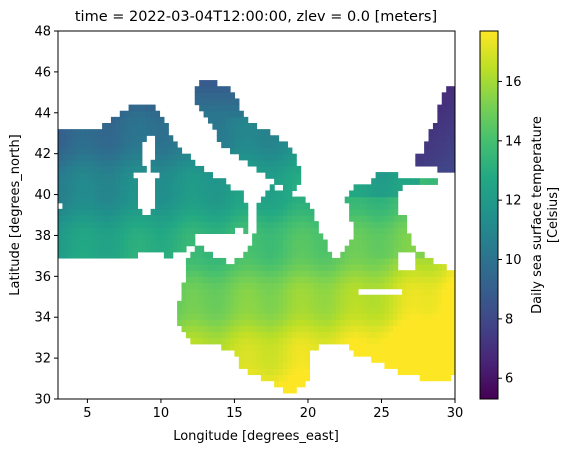 This screenshot has height=453, width=570. I want to click on y-tick-label: 38, so click(42, 236).